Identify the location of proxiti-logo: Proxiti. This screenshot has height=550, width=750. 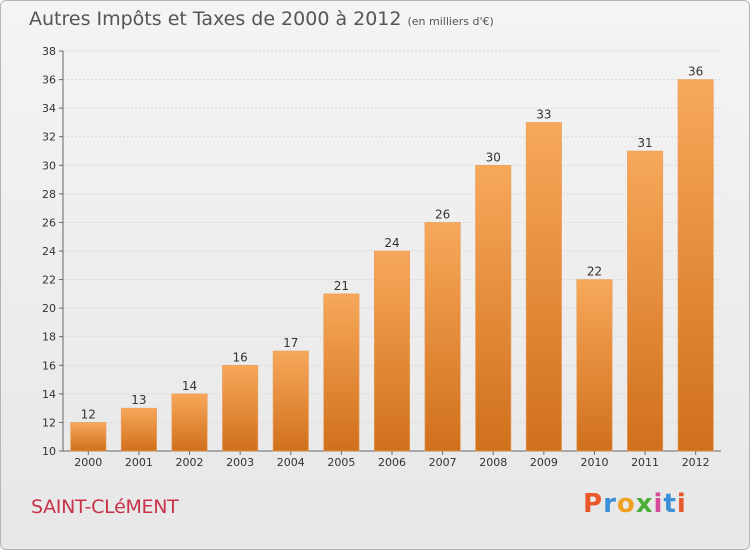
(635, 504).